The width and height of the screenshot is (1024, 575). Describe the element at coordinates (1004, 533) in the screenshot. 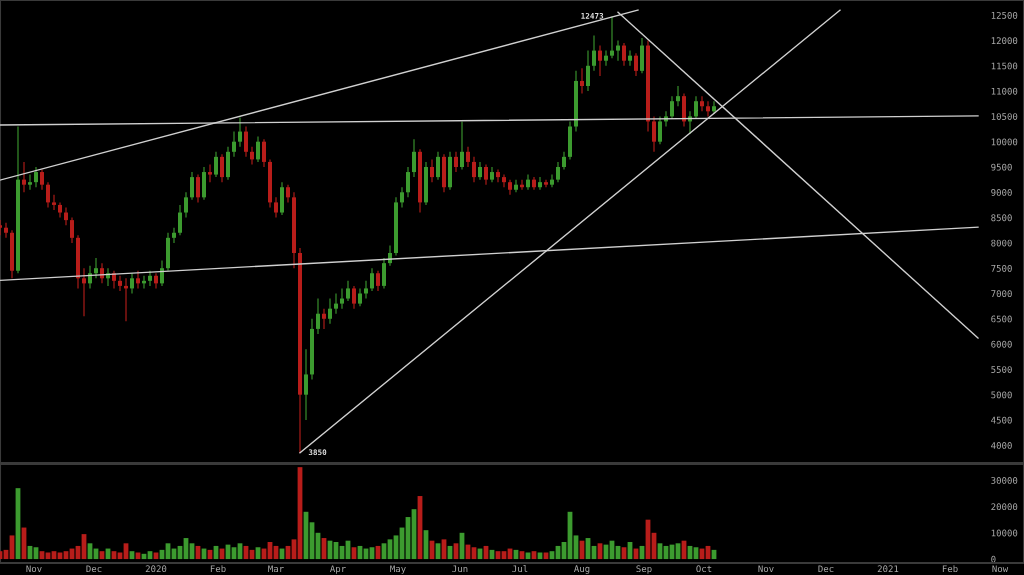

I see `y-tick-label: 10000` at that location.